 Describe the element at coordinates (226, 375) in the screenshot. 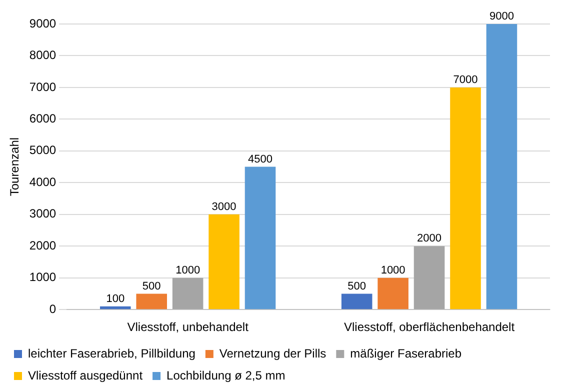

I see `legend-label: Lochbildung ø 2,5 mm` at that location.